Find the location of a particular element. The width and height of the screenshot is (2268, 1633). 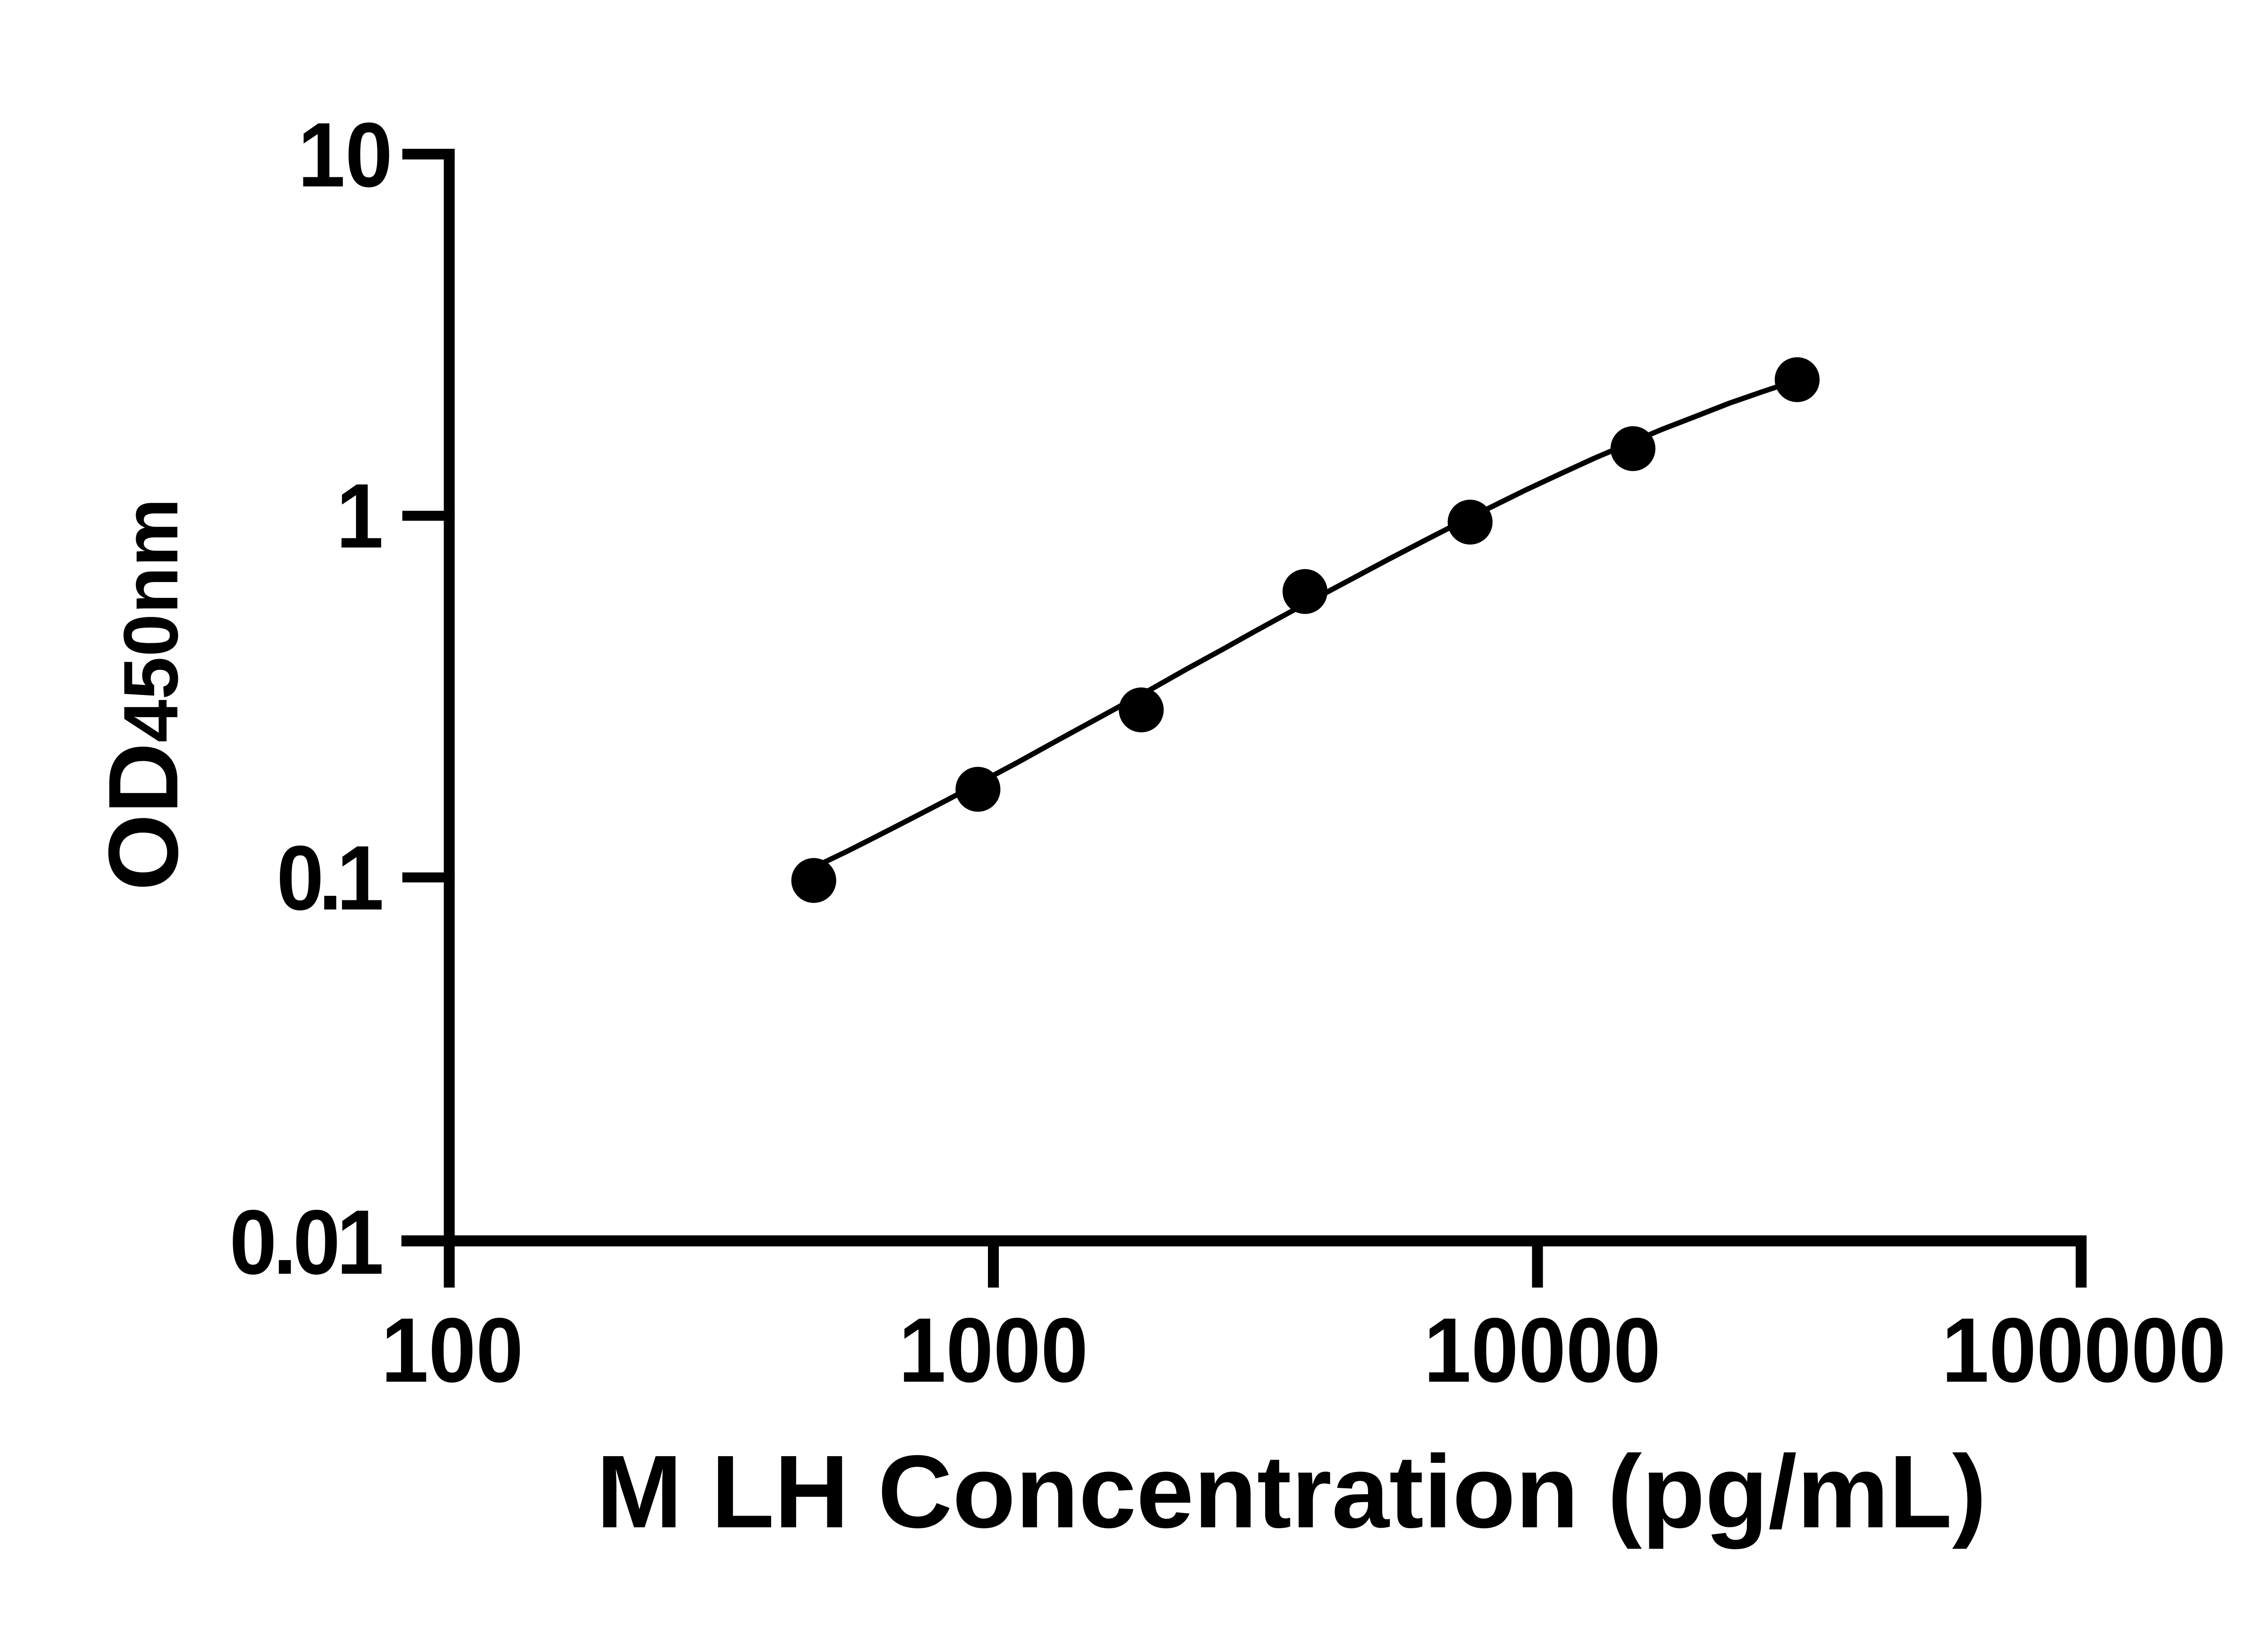

svg-text: 10000 is located at coordinates (1542, 1350).